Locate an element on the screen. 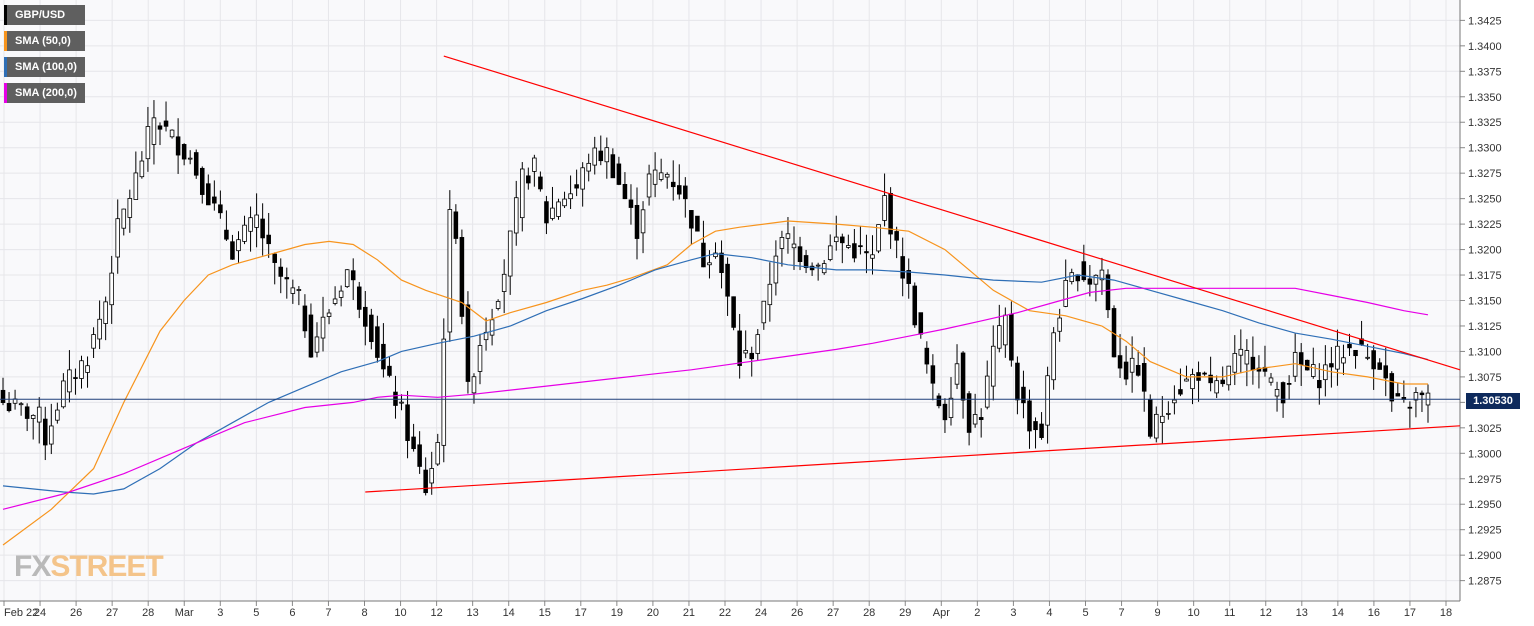 Image resolution: width=1534 pixels, height=626 pixels. x-tick-label: 10 is located at coordinates (400, 613).